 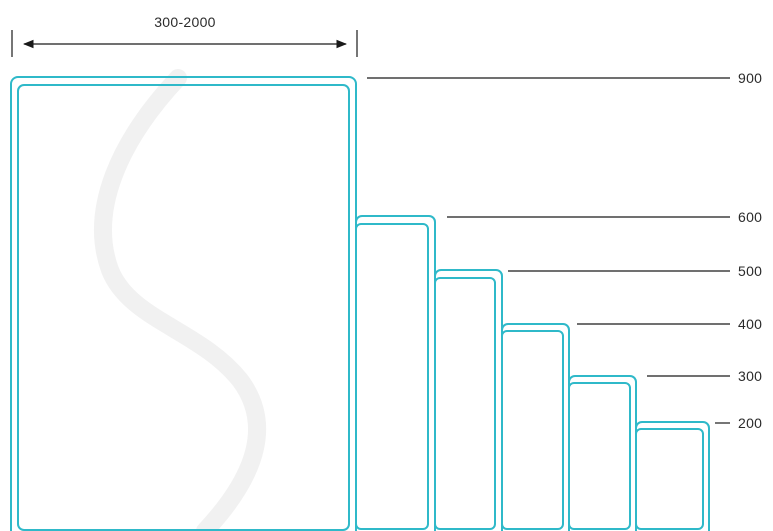 What do you see at coordinates (392, 376) in the screenshot?
I see `panel-600-inner` at bounding box center [392, 376].